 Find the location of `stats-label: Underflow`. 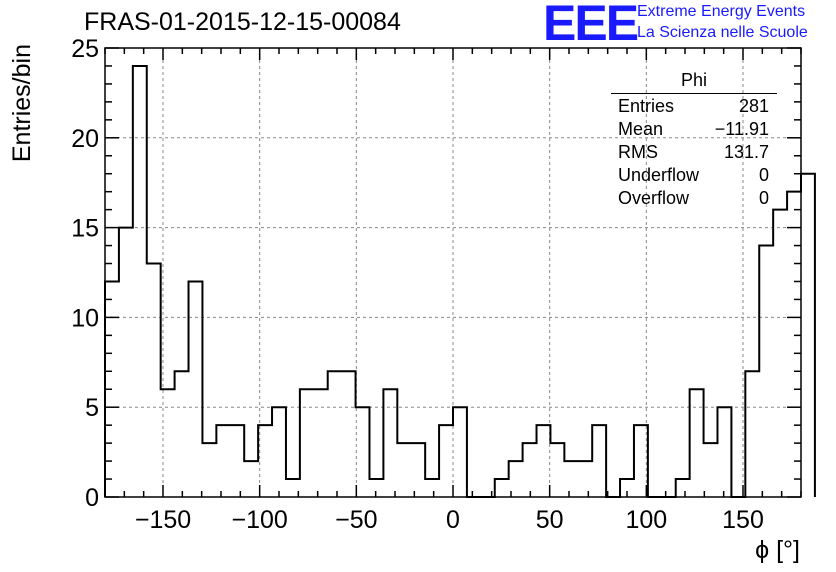

stats-label: Underflow is located at coordinates (659, 175).